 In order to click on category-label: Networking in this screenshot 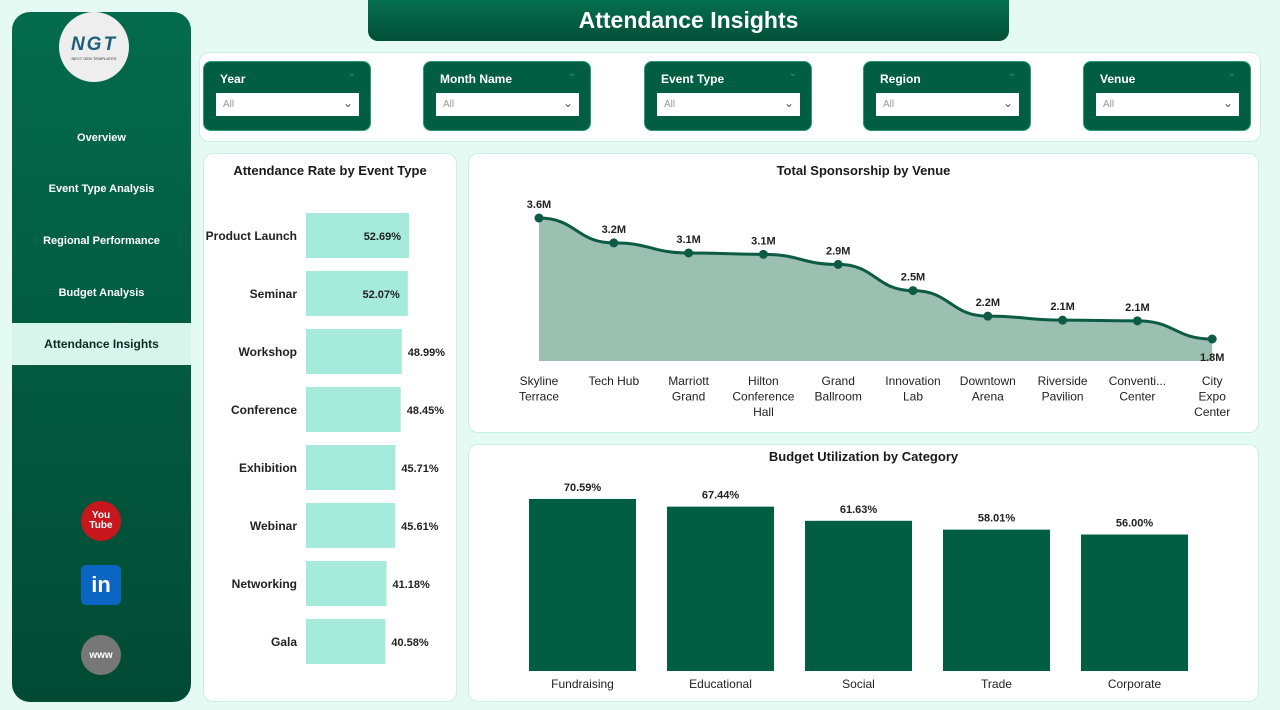, I will do `click(264, 584)`.